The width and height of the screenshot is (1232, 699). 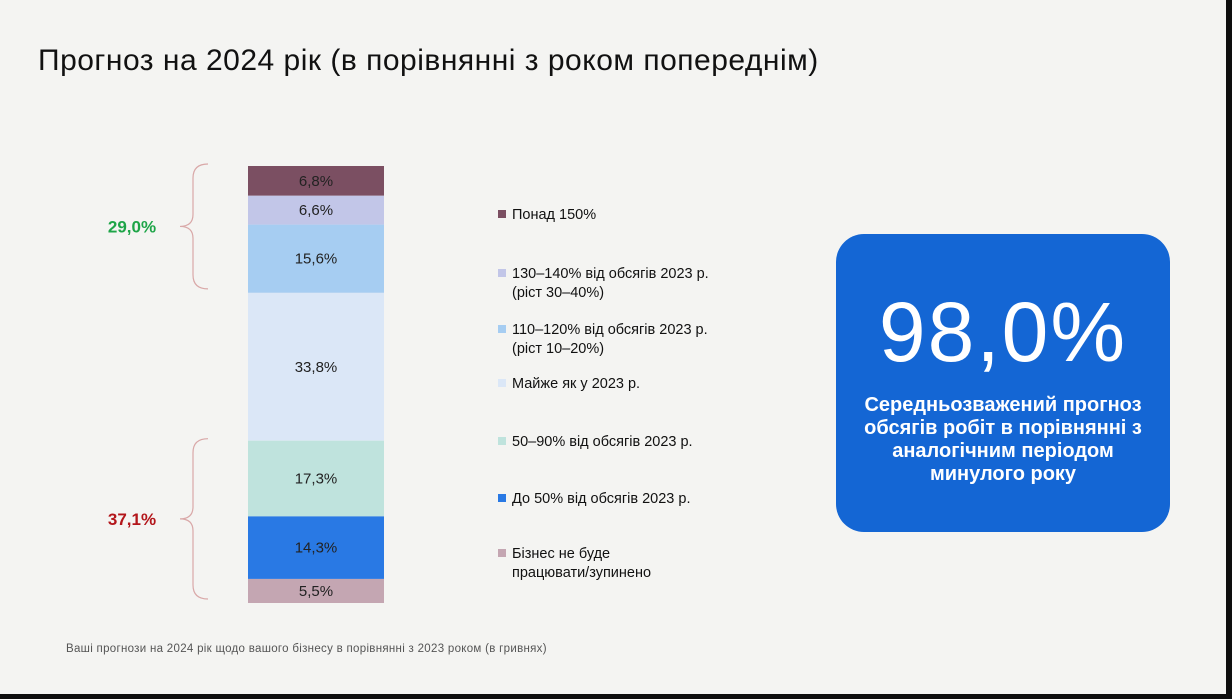 What do you see at coordinates (132, 226) in the screenshot?
I see `bracket-label-1: 29,0%` at bounding box center [132, 226].